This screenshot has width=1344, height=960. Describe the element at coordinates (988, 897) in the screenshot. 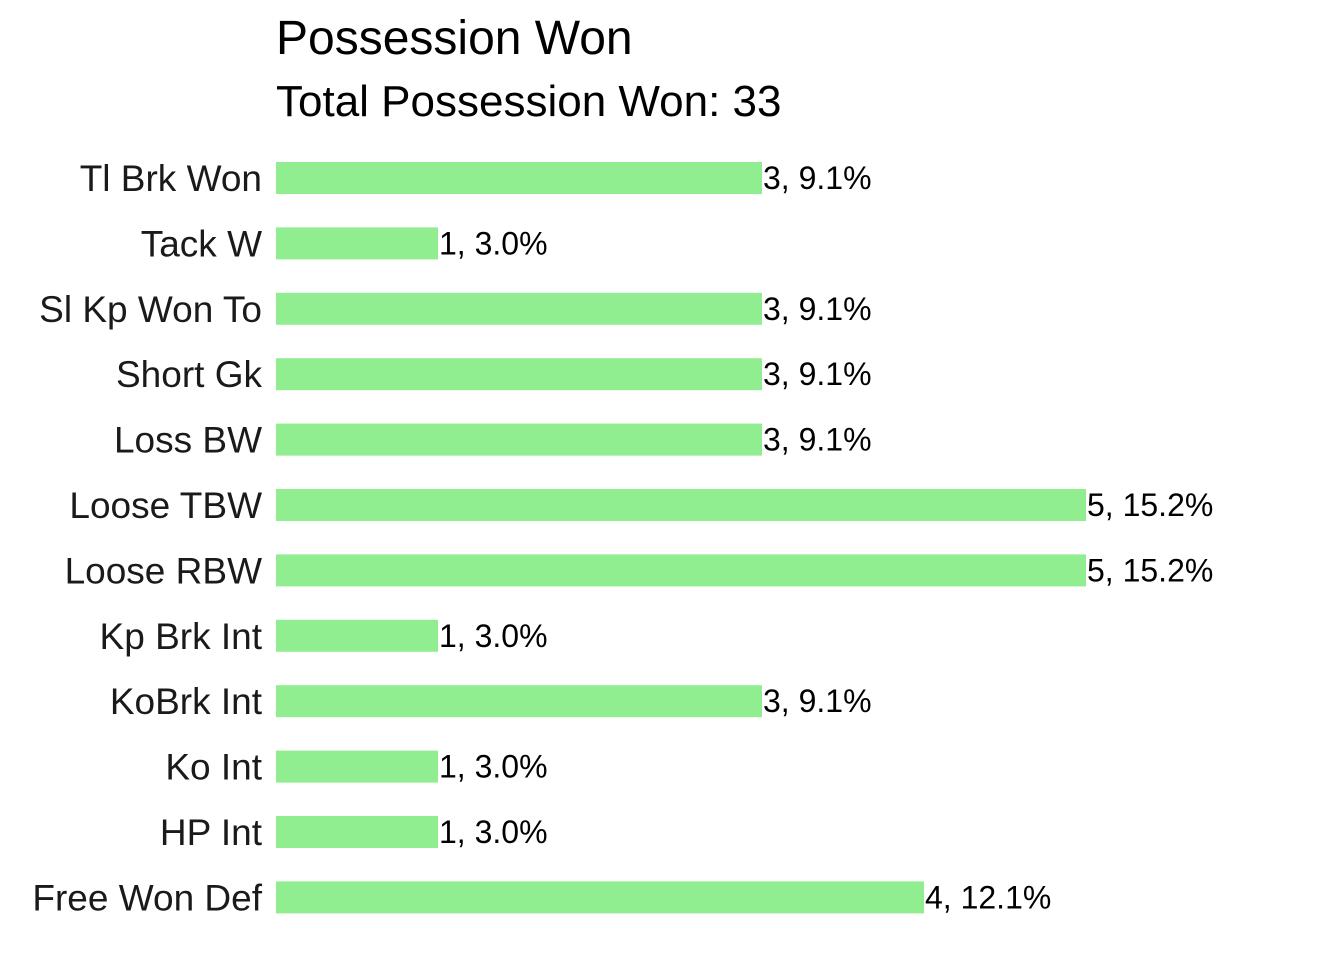

I see `value-label: 4, 12.1%` at that location.